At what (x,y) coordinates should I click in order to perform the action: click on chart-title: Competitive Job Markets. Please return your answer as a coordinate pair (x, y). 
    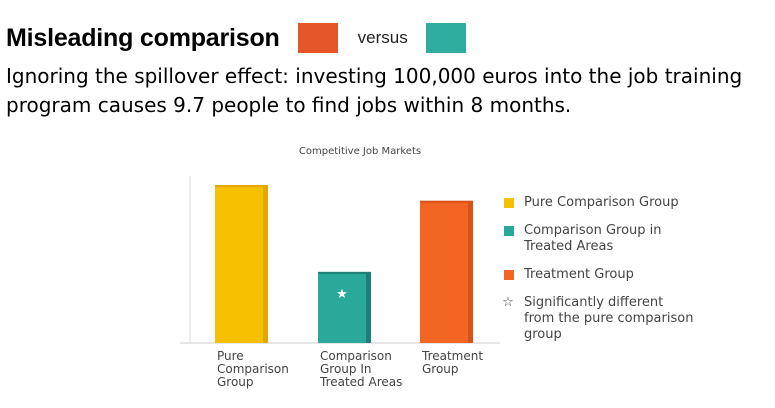
    Looking at the image, I should click on (360, 151).